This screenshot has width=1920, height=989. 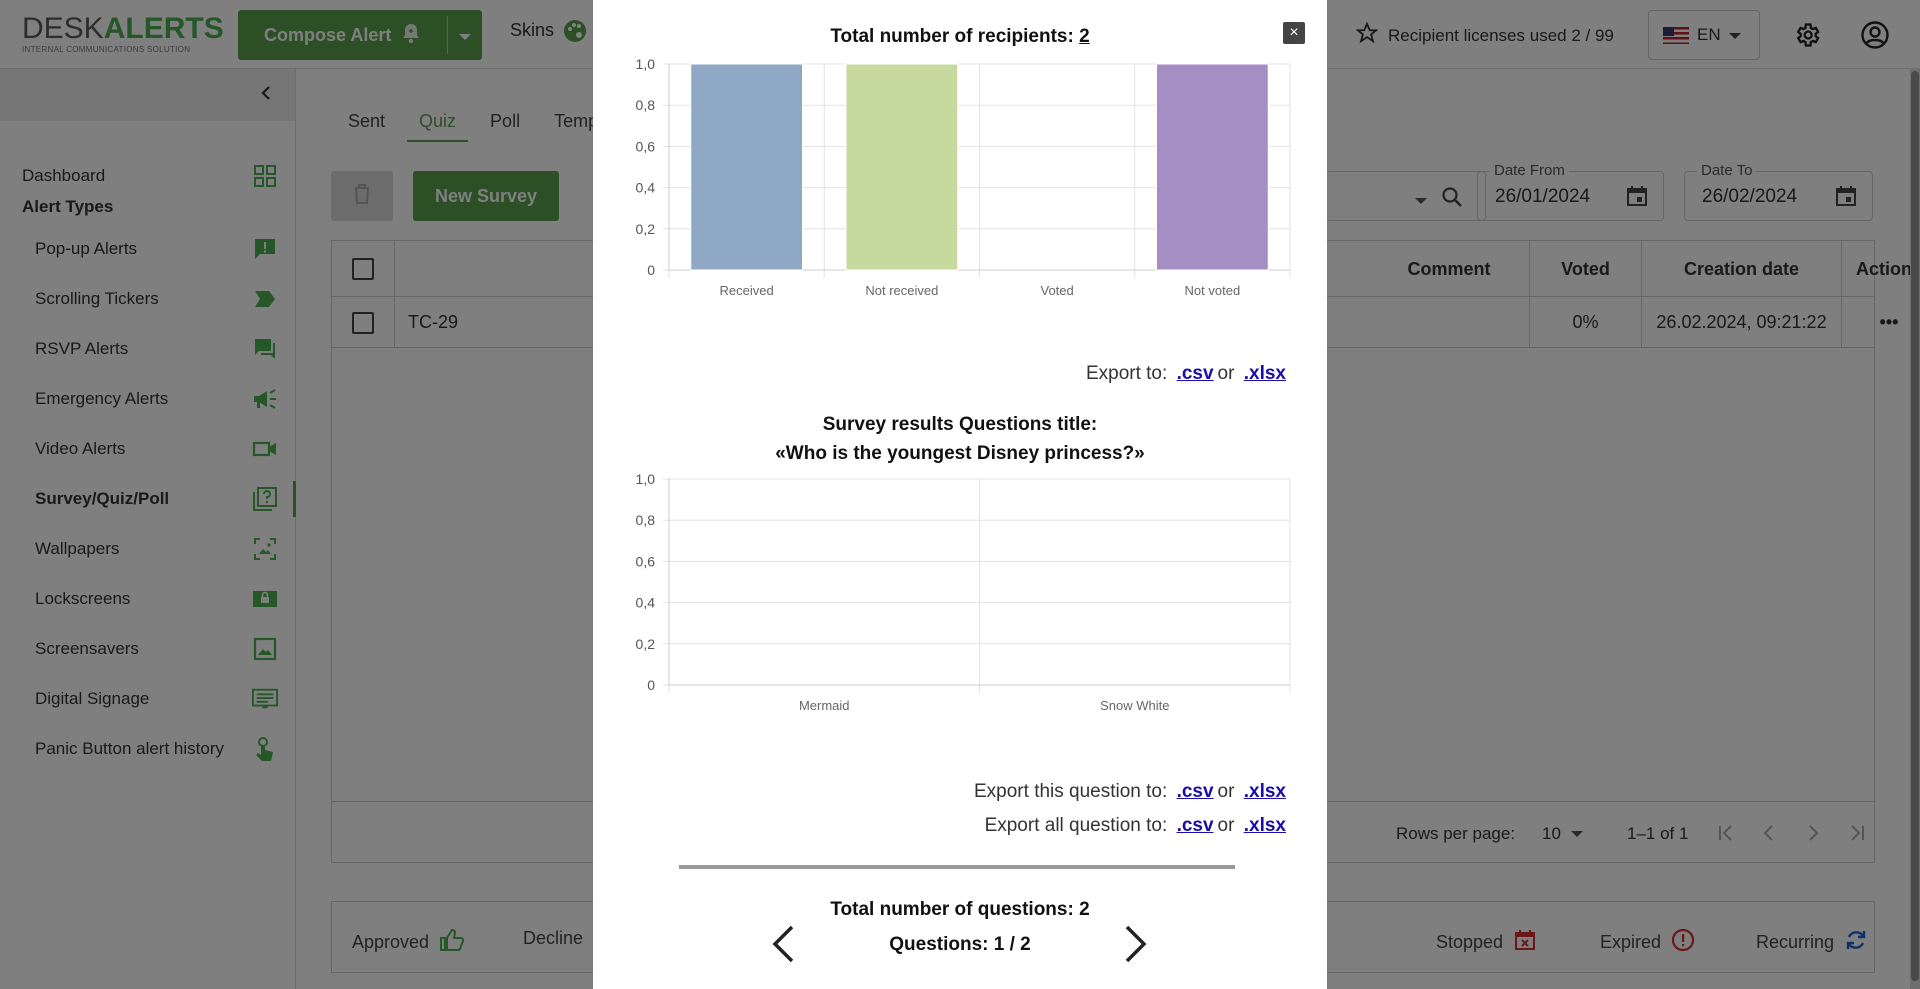 I want to click on prev-question-icon, so click(x=783, y=946).